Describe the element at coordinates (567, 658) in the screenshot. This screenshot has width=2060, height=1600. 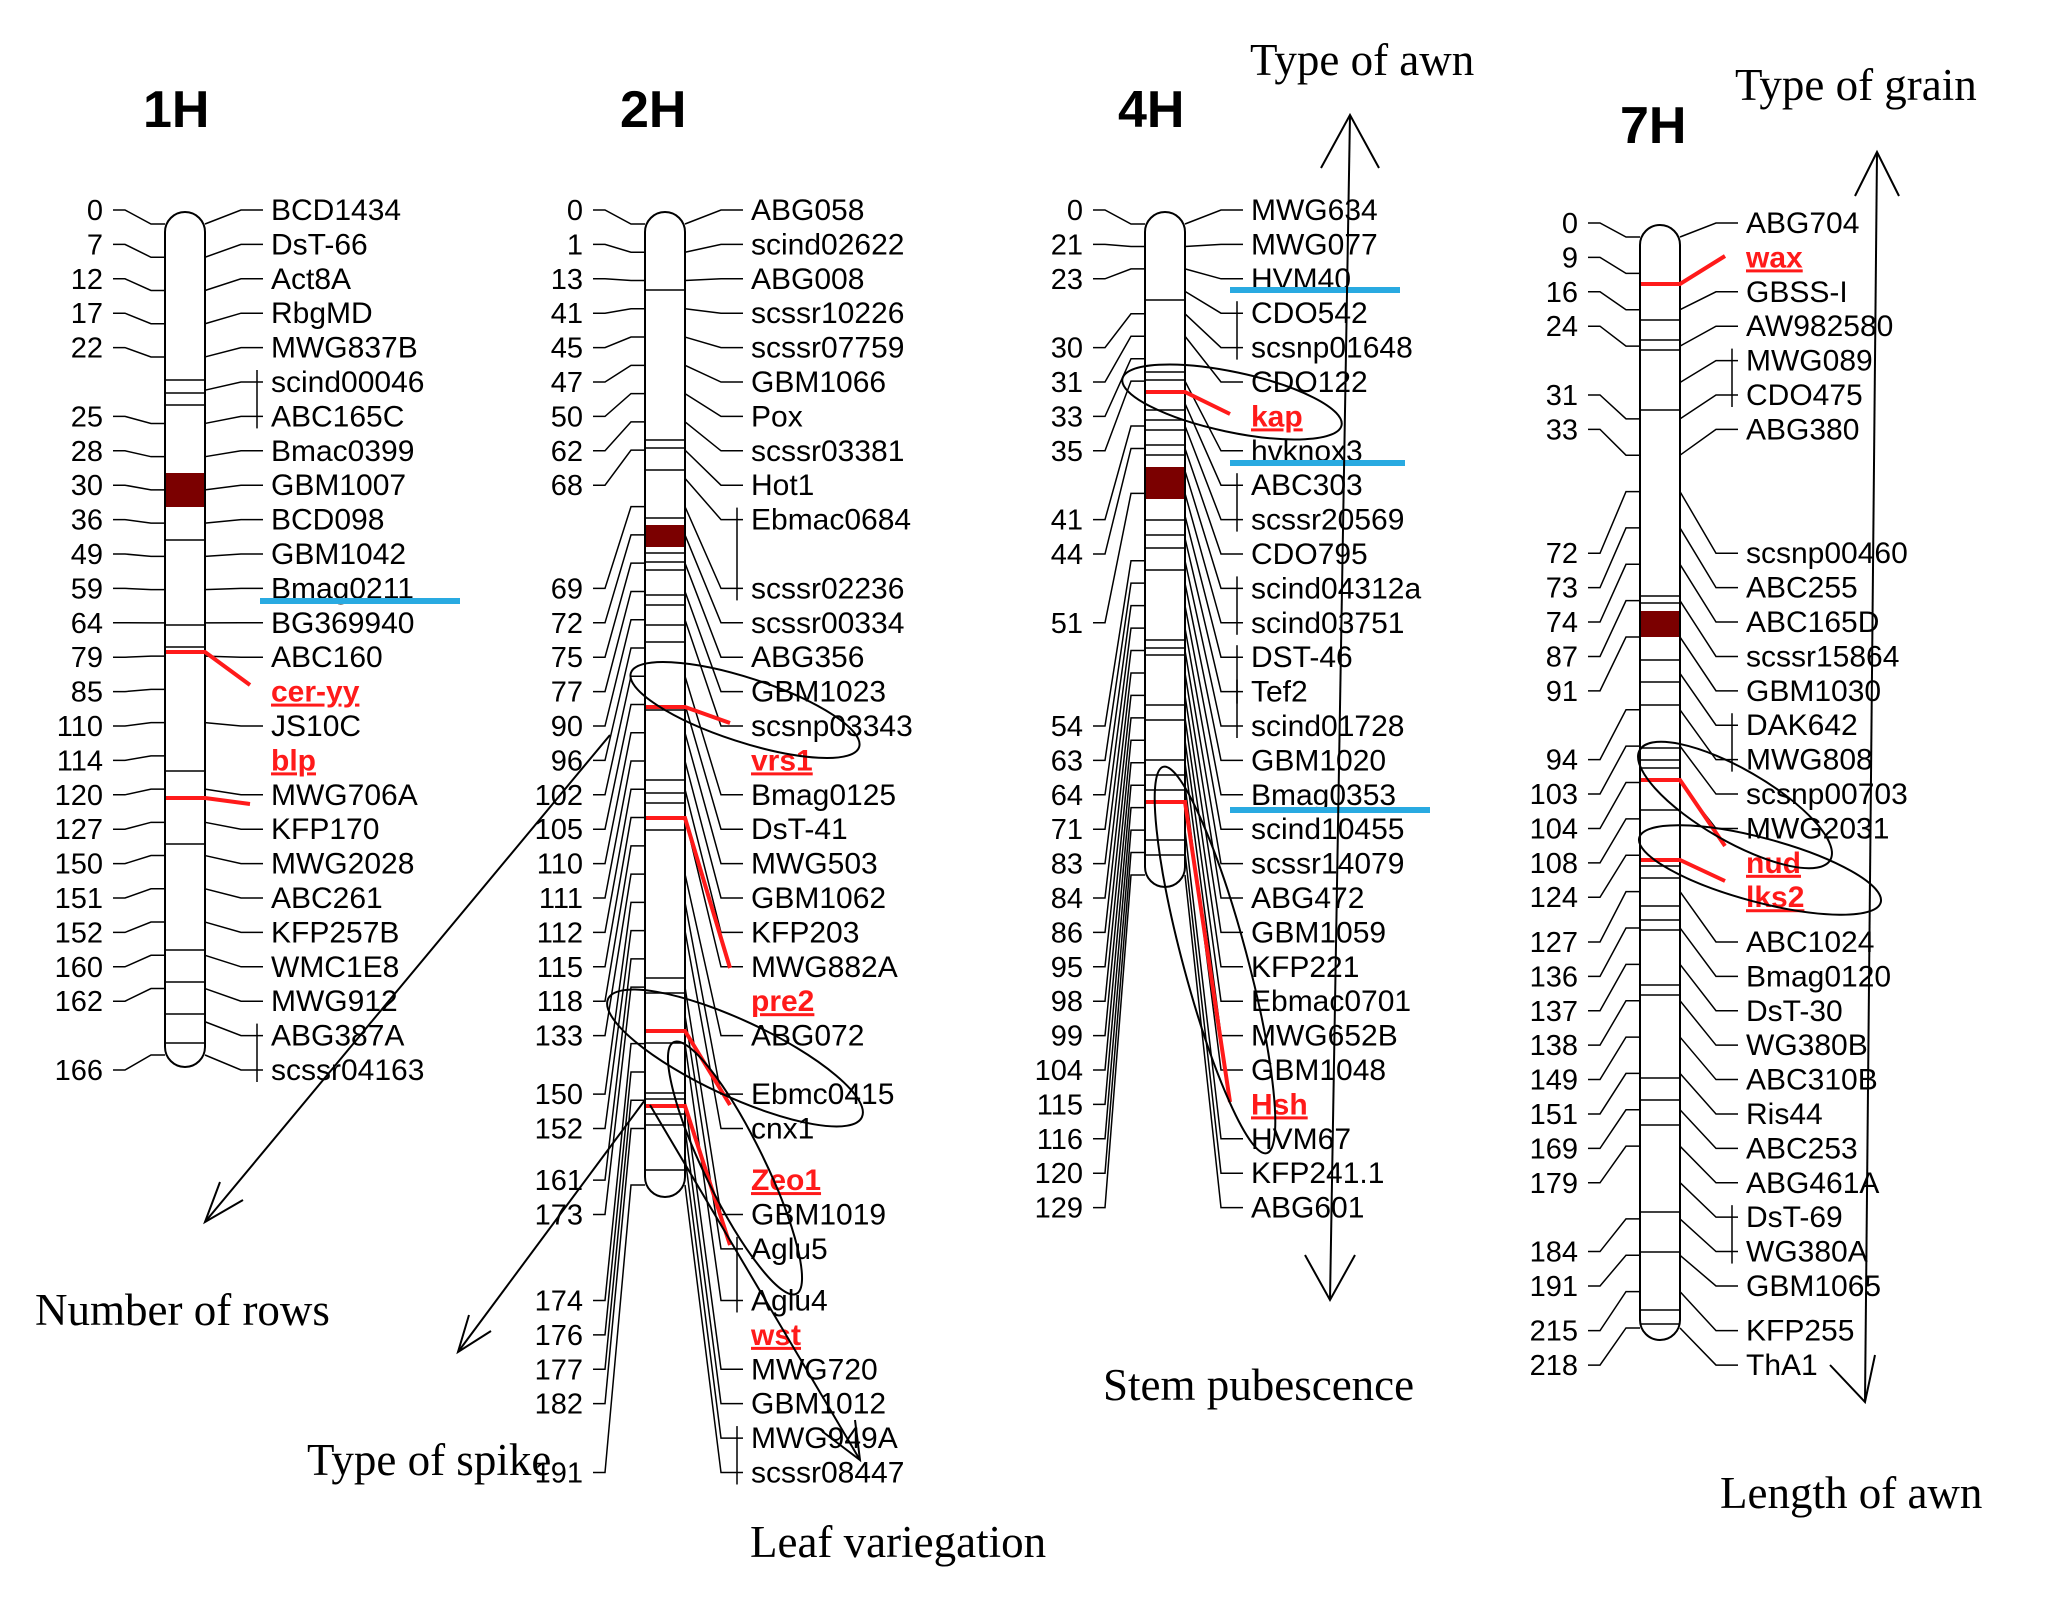
I see `position-label: 75` at that location.